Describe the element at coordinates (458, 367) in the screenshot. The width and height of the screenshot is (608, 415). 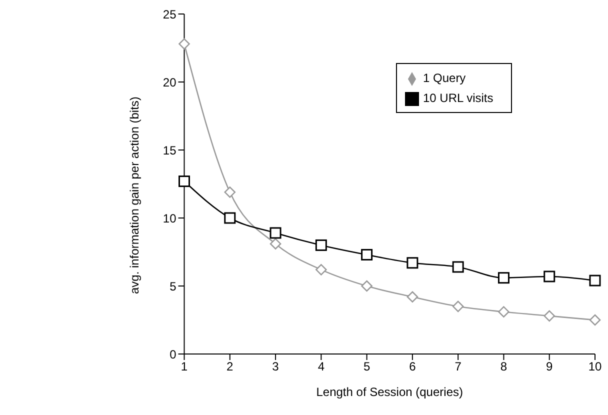
I see `x-tick-label: 7` at that location.